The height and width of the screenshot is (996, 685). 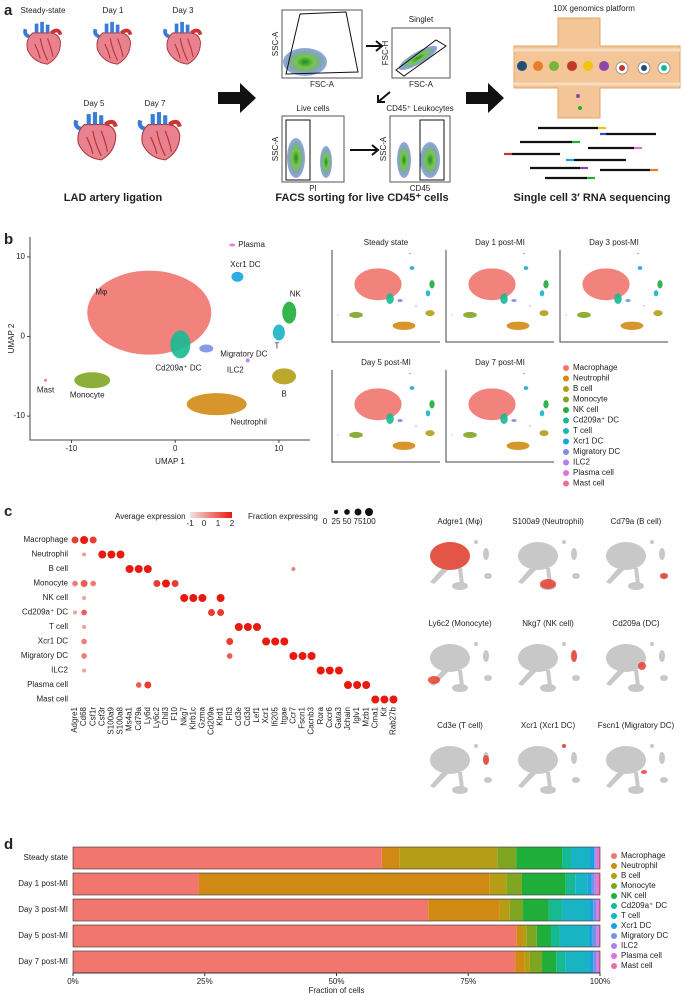 I want to click on bar-outline, so click(x=336, y=858).